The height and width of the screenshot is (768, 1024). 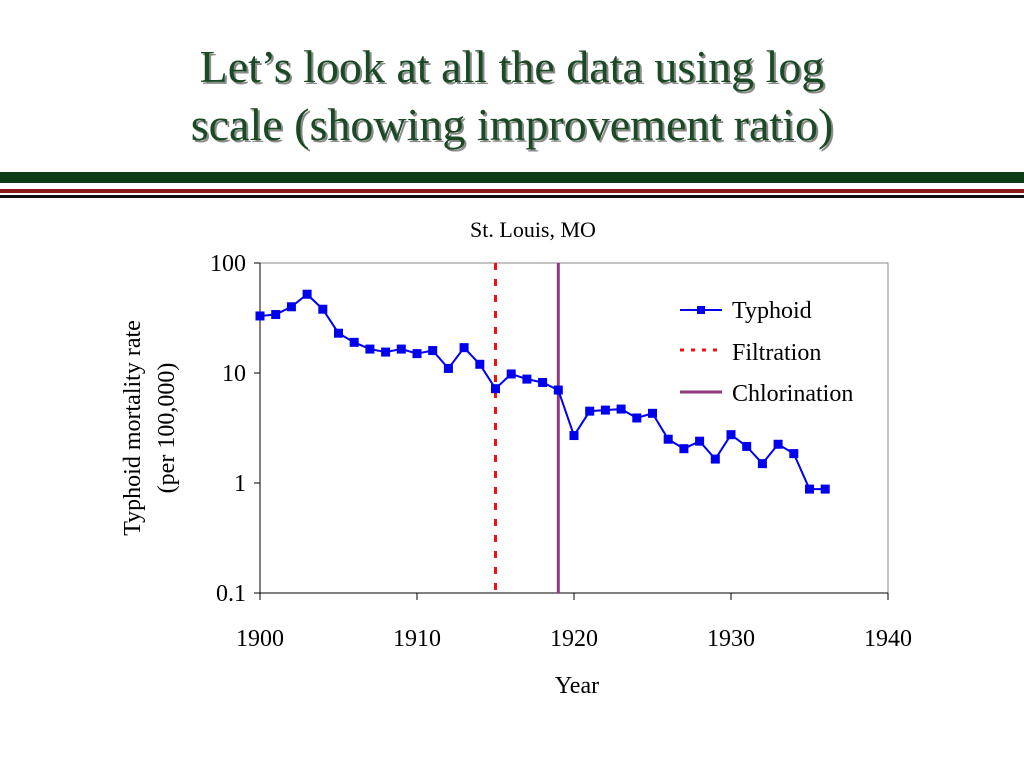 What do you see at coordinates (234, 374) in the screenshot?
I see `y-tick-label: 10` at bounding box center [234, 374].